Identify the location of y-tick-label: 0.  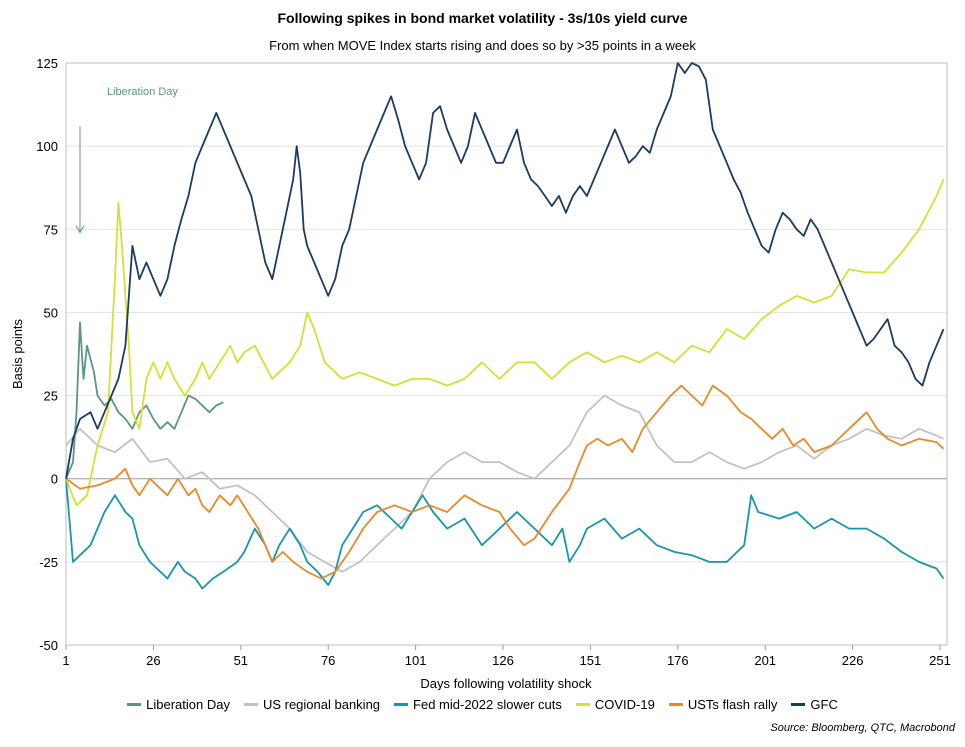
(54, 479).